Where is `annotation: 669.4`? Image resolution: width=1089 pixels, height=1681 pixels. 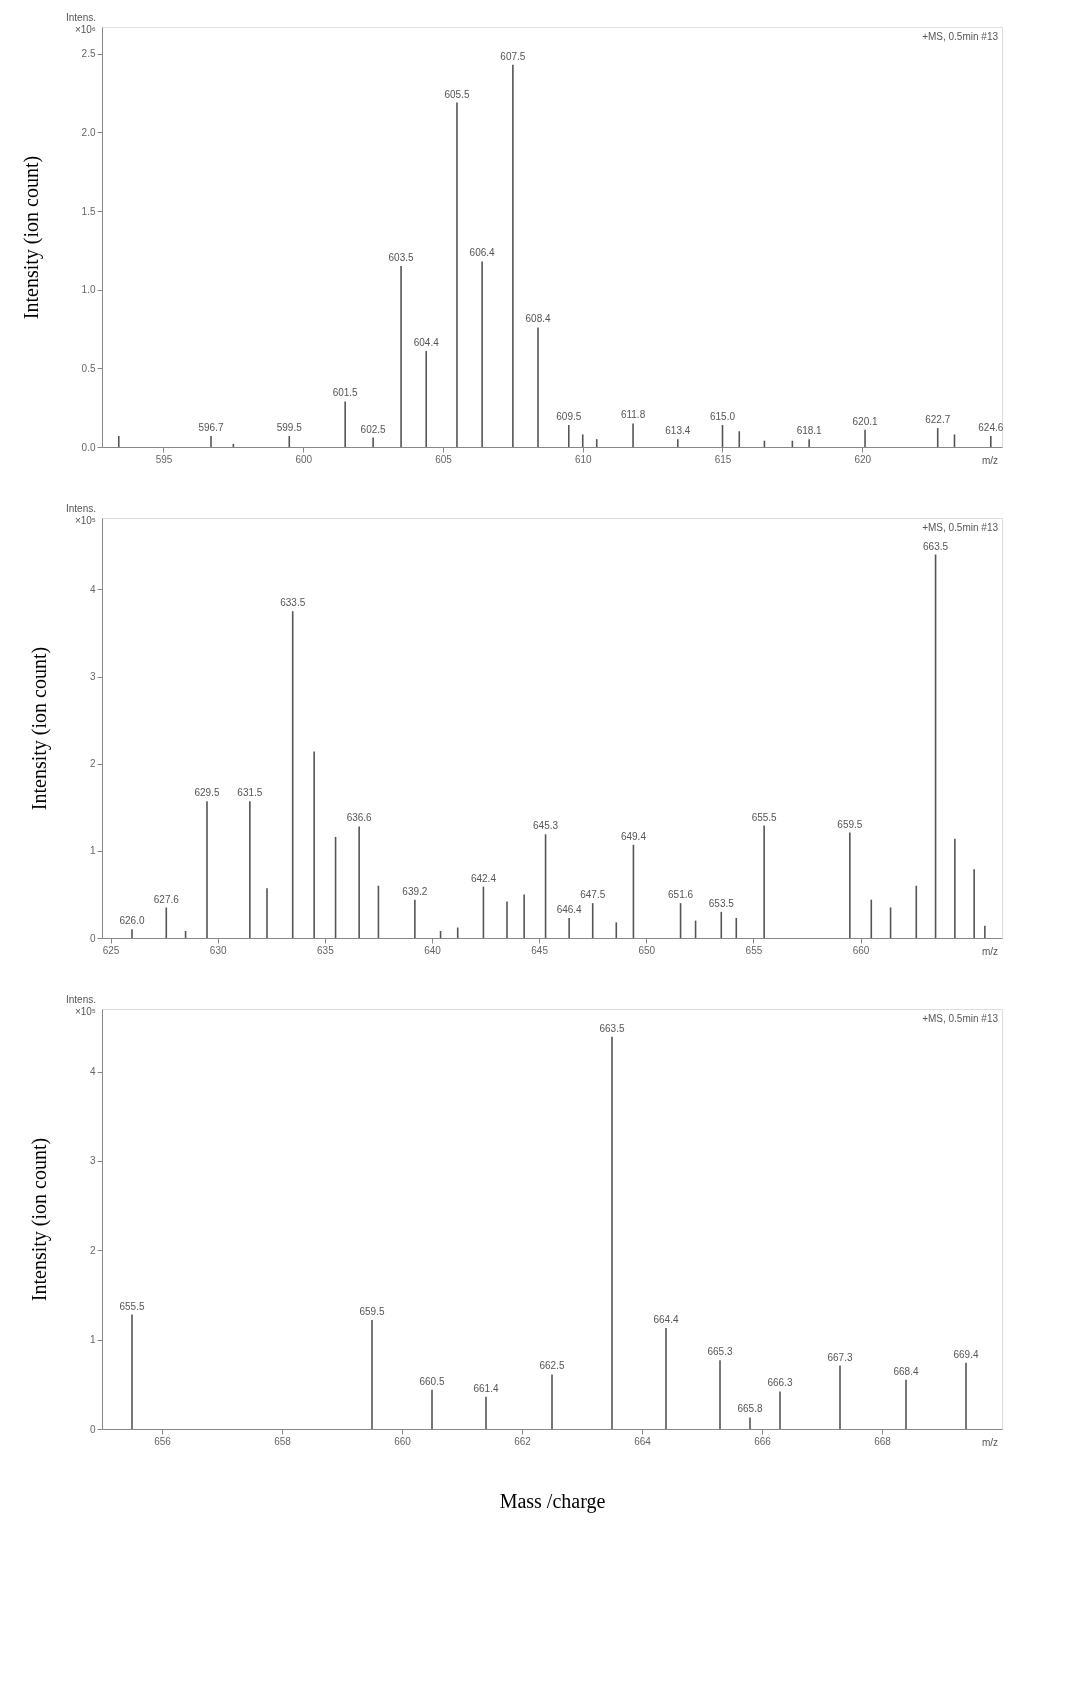
annotation: 669.4 is located at coordinates (966, 1354).